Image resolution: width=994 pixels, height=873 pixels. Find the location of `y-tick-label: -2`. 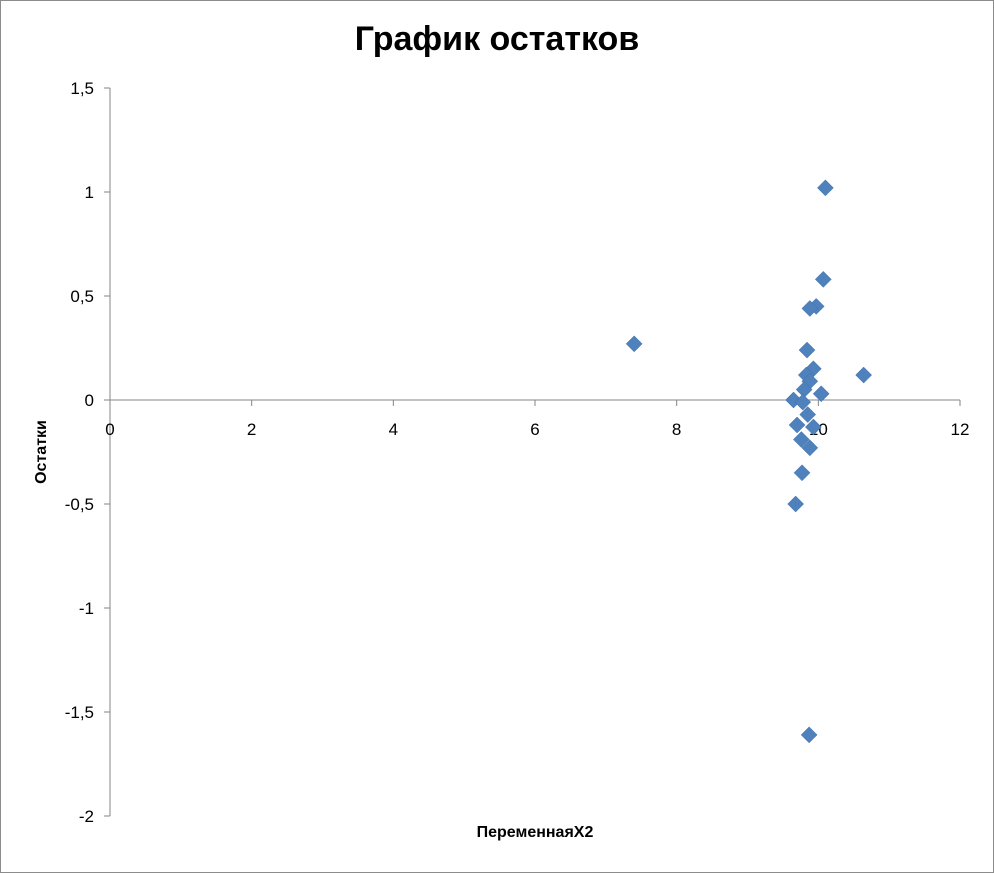

y-tick-label: -2 is located at coordinates (86, 816).